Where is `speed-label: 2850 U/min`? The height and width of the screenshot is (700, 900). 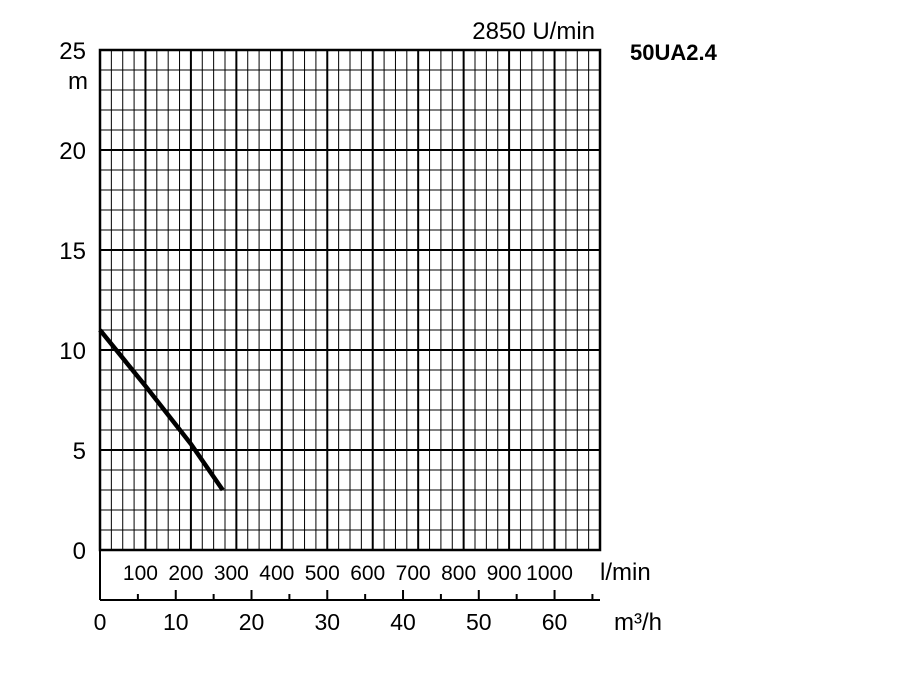
speed-label: 2850 U/min is located at coordinates (533, 31).